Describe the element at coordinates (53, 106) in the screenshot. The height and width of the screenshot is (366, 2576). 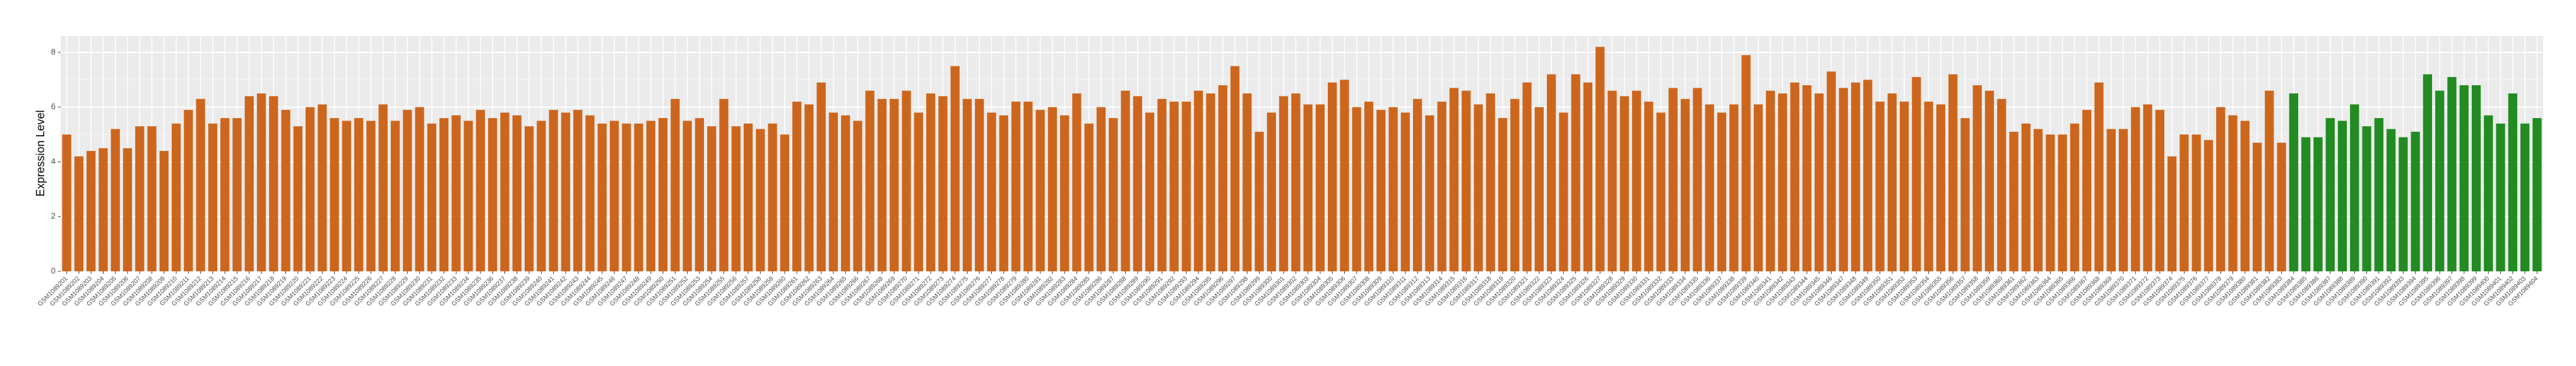
I see `y-tick-label: 6` at that location.